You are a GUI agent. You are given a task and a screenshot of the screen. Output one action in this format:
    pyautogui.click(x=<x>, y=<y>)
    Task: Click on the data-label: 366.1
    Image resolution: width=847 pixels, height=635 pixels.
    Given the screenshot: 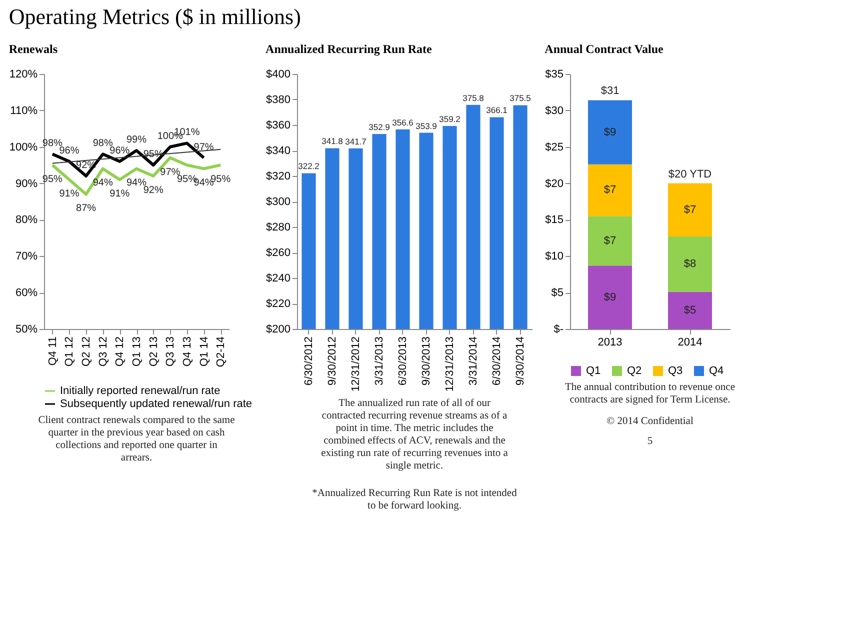 What is the action you would take?
    pyautogui.click(x=497, y=110)
    